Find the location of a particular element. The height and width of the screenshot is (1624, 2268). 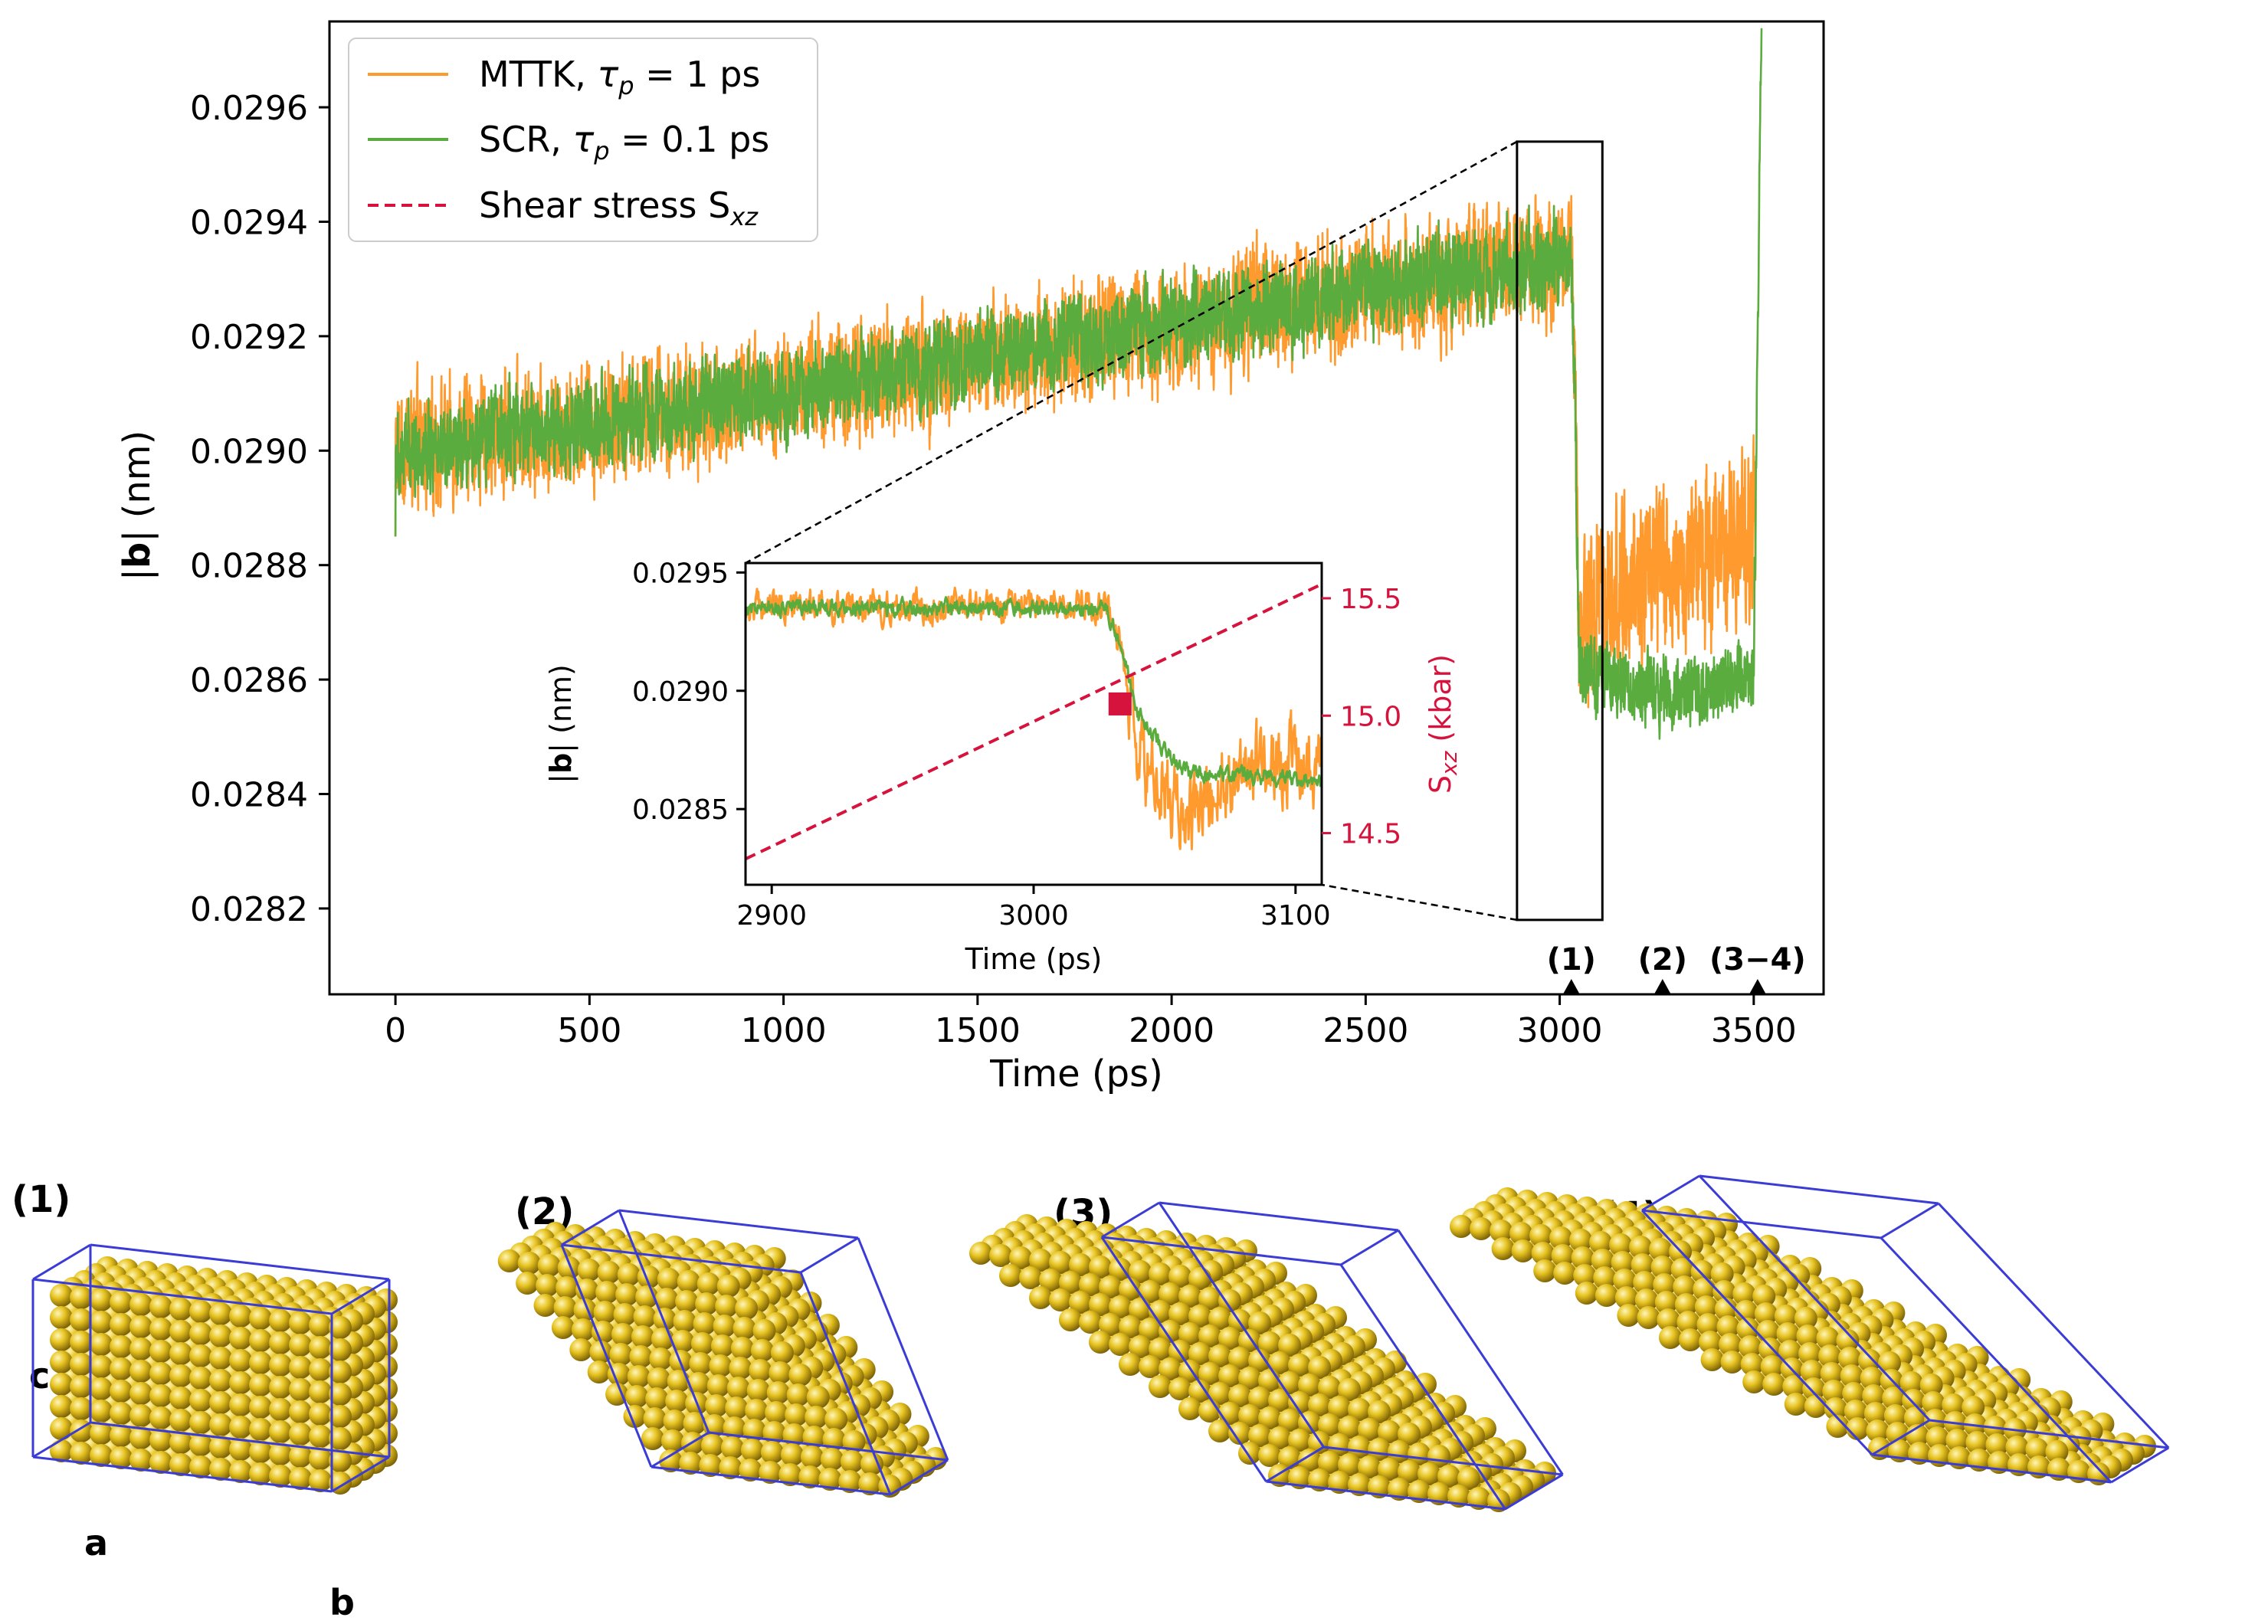

inset-y2-tick-label: 15.5 is located at coordinates (1370, 600).